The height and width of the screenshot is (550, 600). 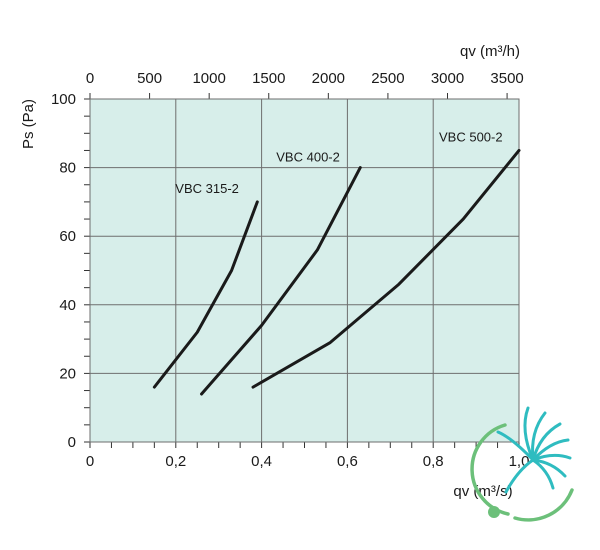 I want to click on series-label: VBC 500-2, so click(x=471, y=136).